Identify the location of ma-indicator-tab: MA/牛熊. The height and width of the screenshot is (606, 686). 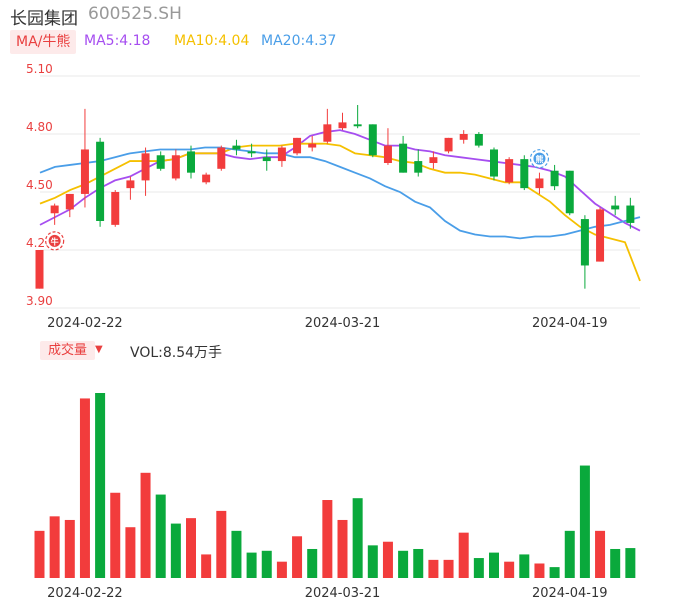
(43, 42).